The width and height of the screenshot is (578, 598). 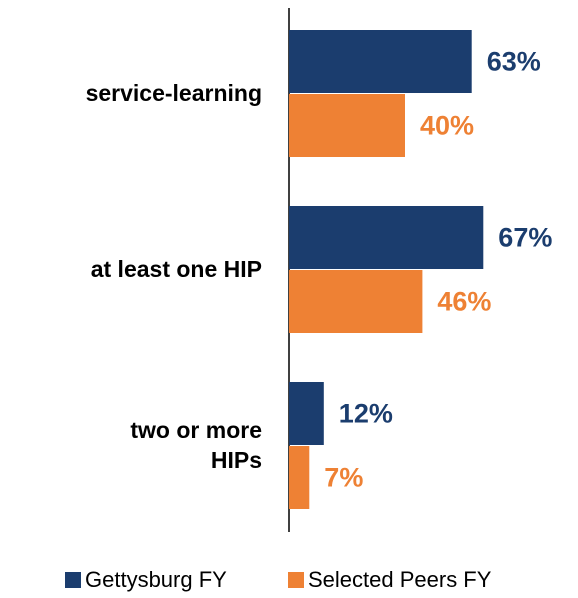 I want to click on legend-label: Gettysburg FY, so click(x=156, y=579).